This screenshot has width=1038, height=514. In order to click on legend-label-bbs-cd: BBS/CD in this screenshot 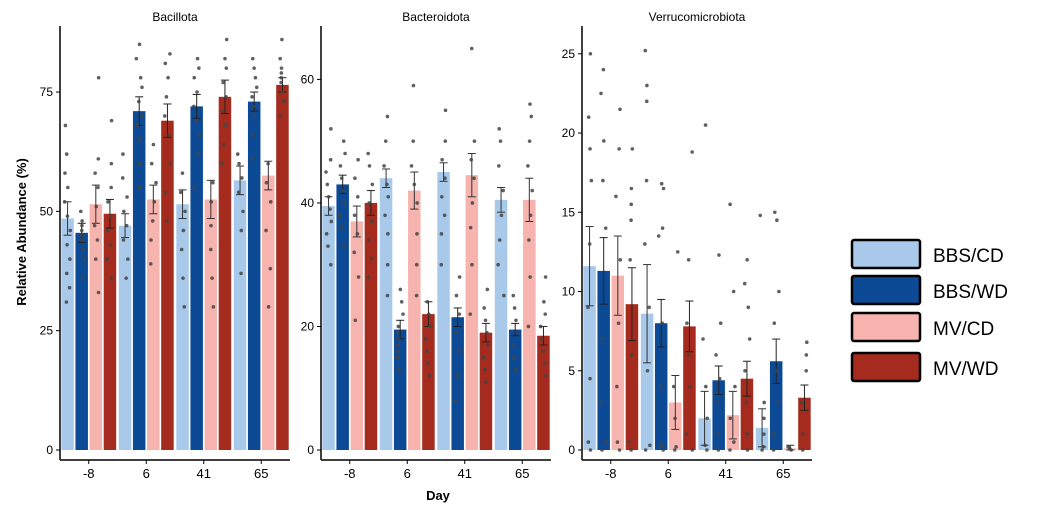, I will do `click(968, 256)`.